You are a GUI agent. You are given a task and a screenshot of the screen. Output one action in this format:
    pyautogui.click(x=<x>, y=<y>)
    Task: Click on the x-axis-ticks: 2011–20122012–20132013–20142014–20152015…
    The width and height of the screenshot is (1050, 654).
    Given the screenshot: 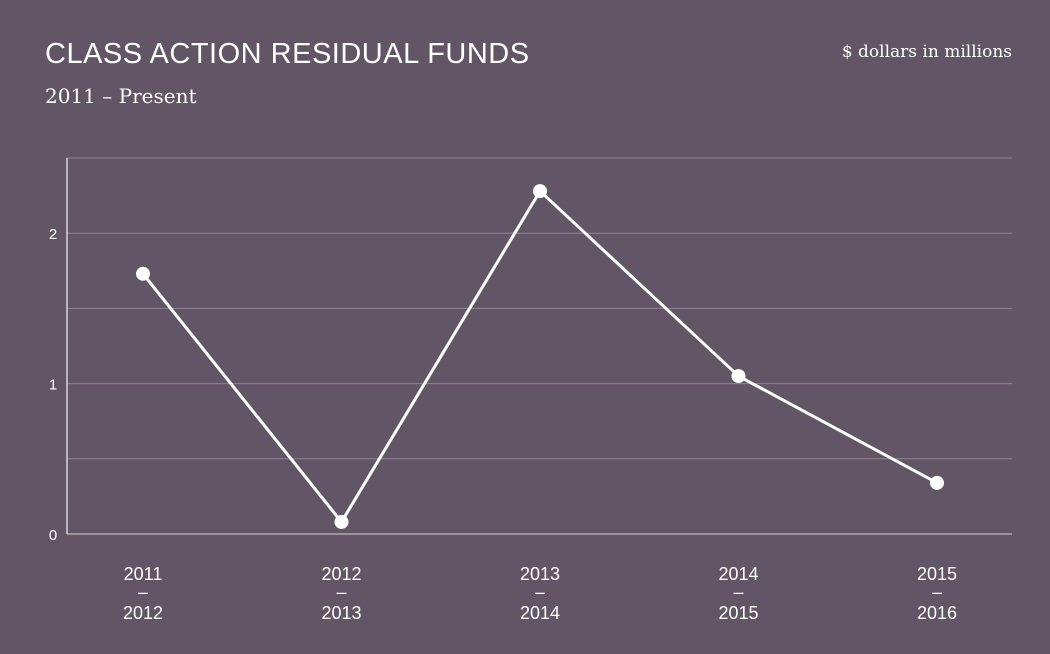 What is the action you would take?
    pyautogui.click(x=540, y=593)
    